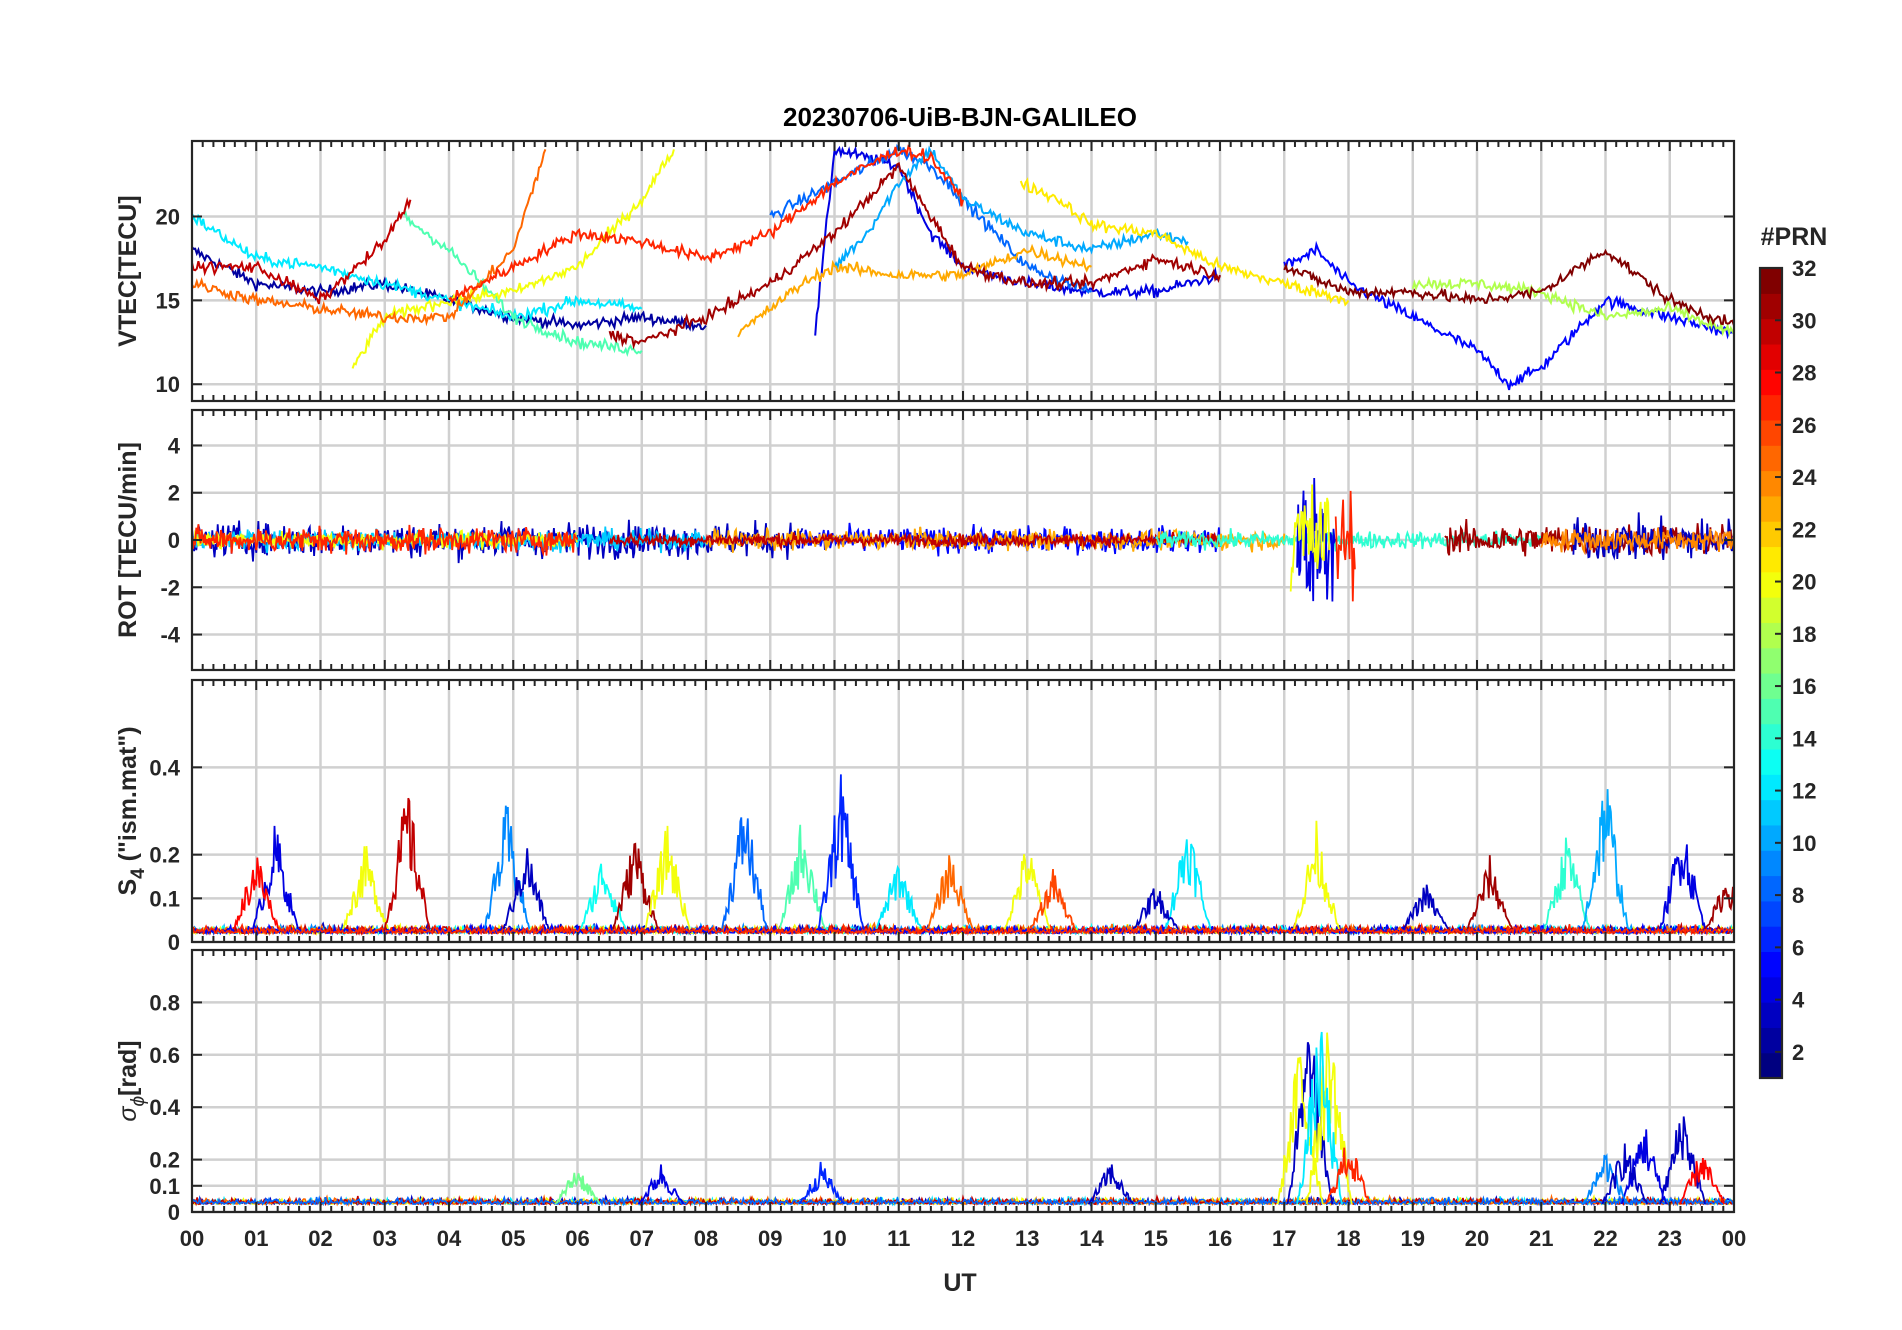 Image resolution: width=1902 pixels, height=1330 pixels. I want to click on y-tick-label-s4: 0, so click(174, 942).